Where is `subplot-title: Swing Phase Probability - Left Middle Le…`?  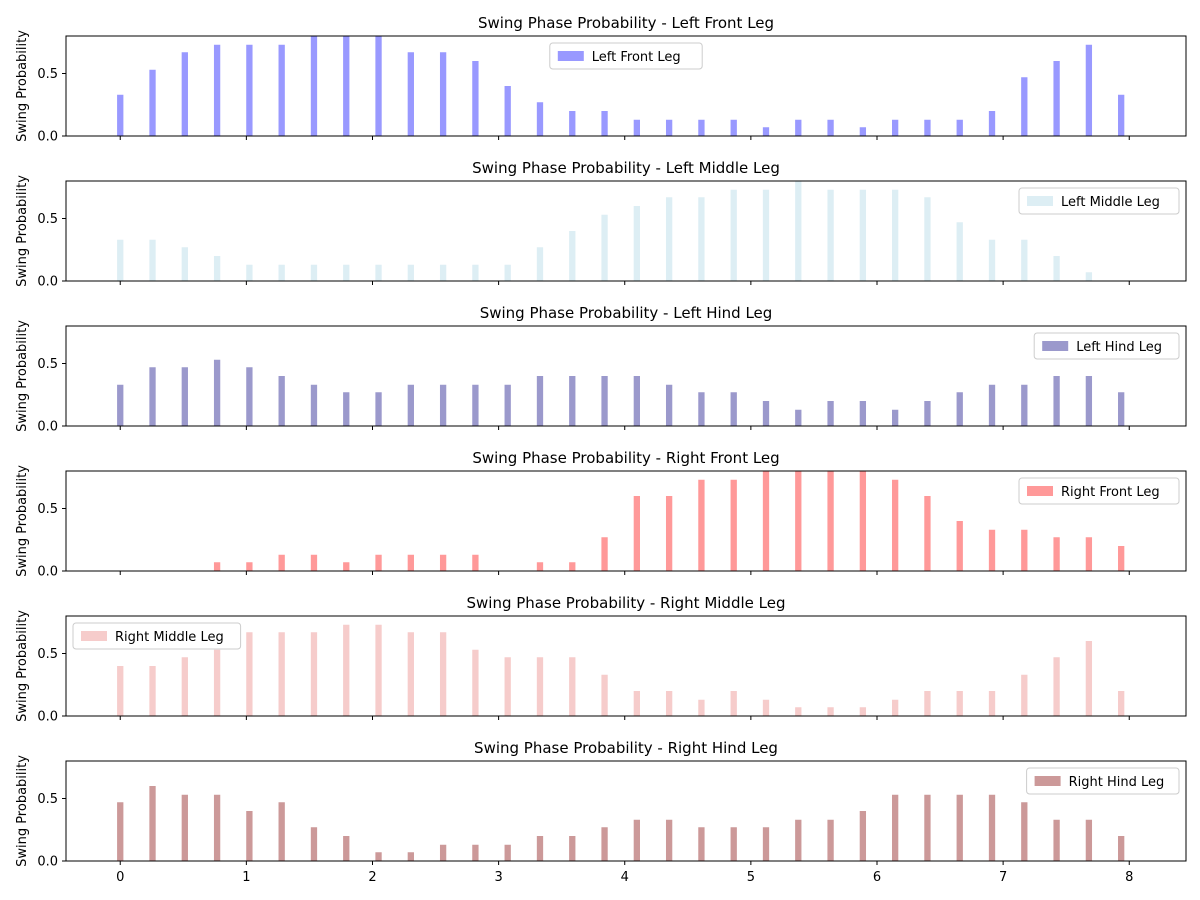
subplot-title: Swing Phase Probability - Left Middle Le… is located at coordinates (626, 168).